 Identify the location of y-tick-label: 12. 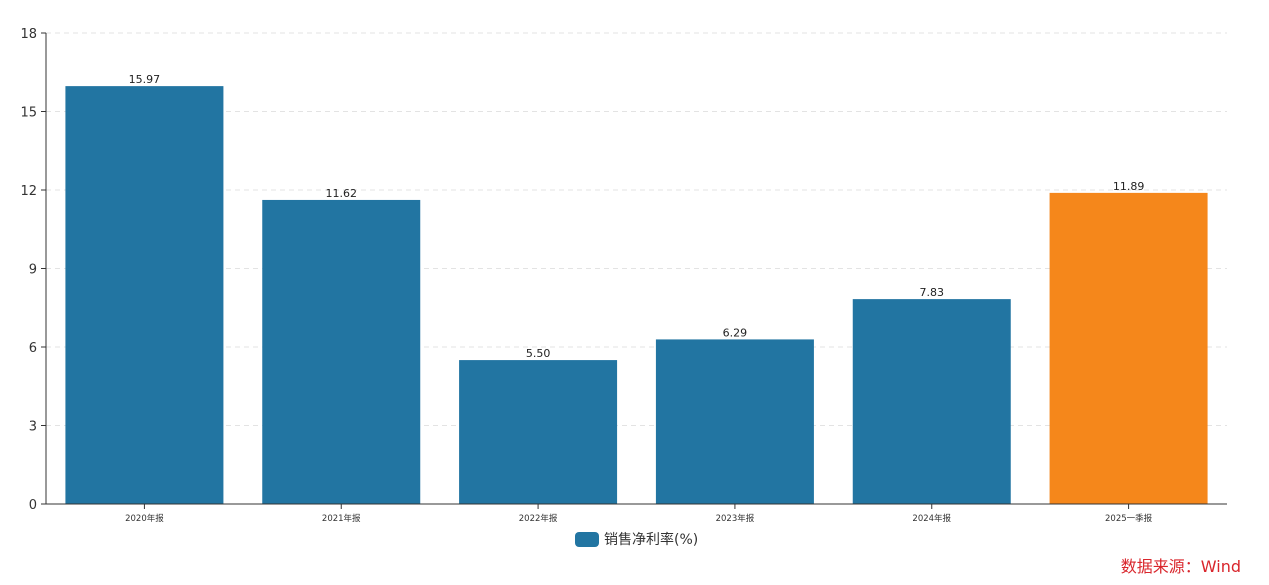
(28, 191).